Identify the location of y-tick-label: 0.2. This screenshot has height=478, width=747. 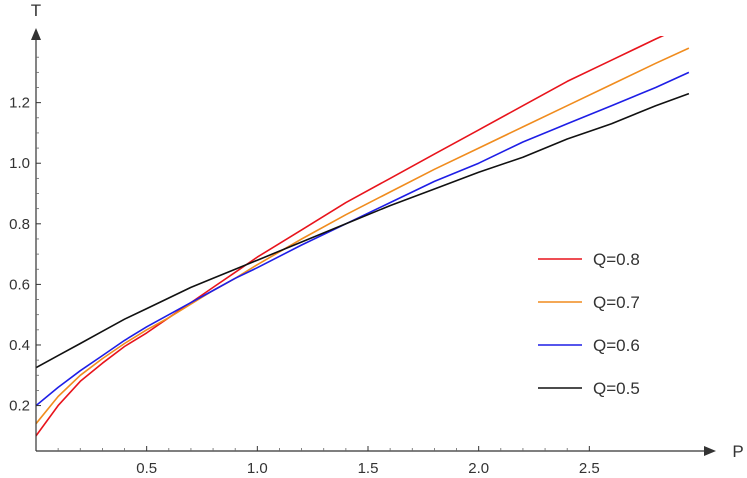
(19, 406).